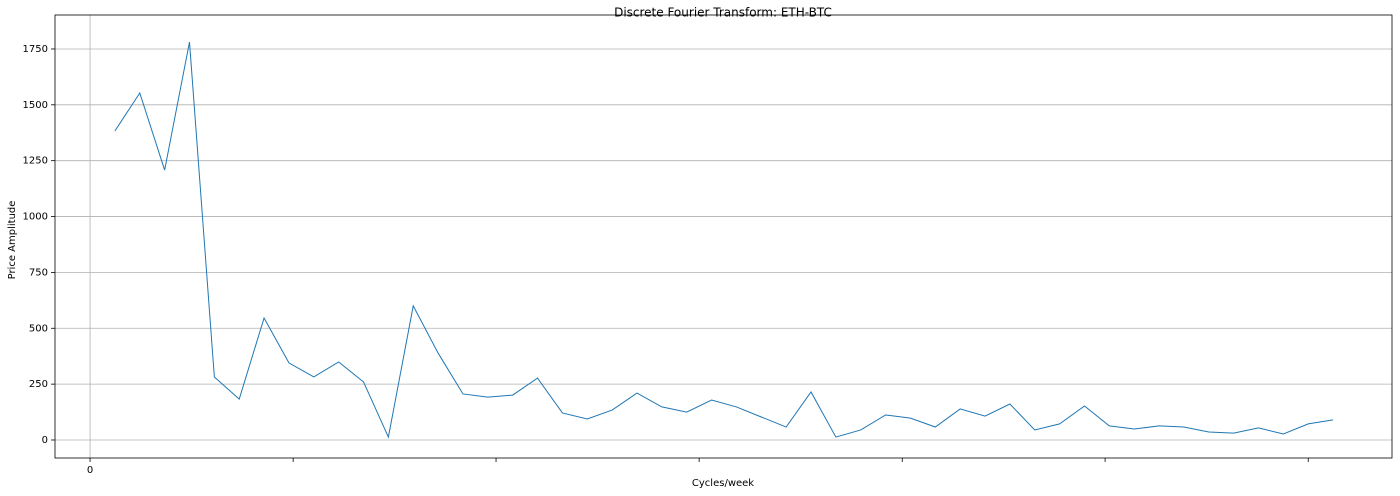 The height and width of the screenshot is (496, 1400). I want to click on y-tick-label: 750, so click(38, 272).